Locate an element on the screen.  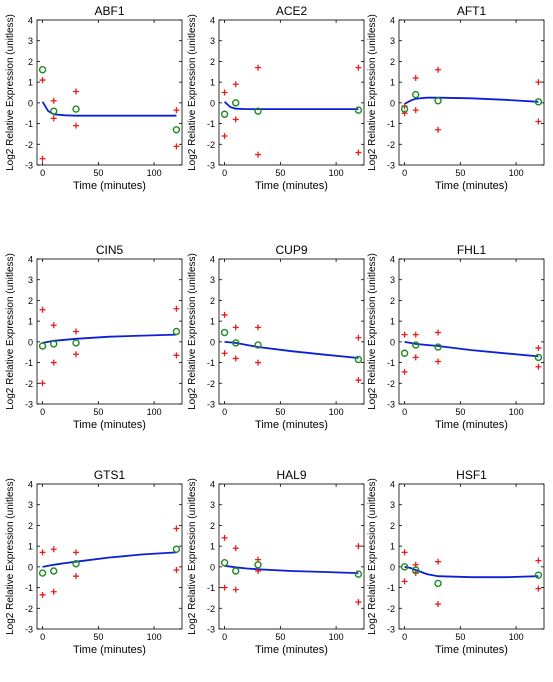
subplot-title: ACE2 is located at coordinates (292, 11).